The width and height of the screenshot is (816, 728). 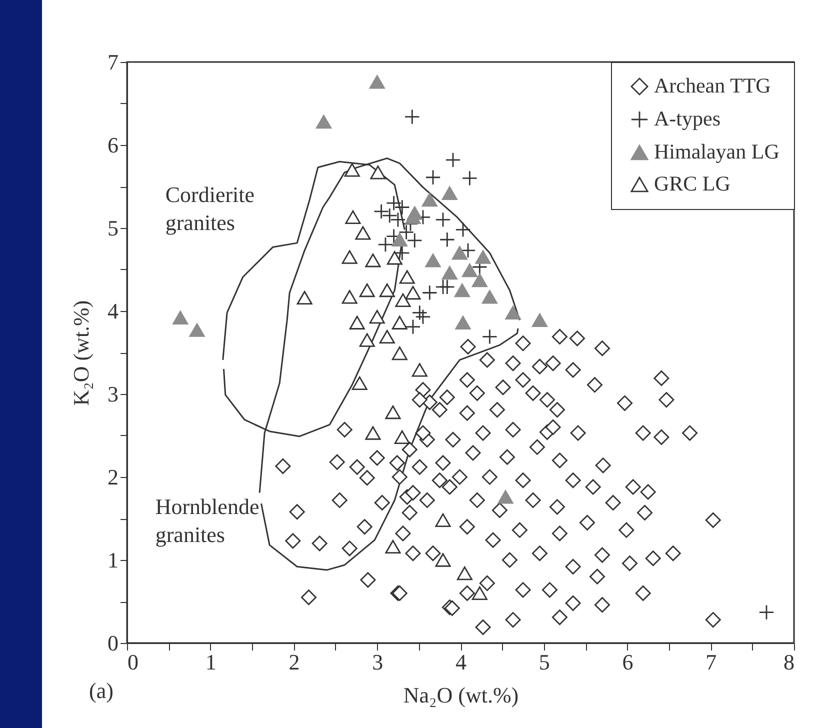 I want to click on y-tick-label: 1, so click(x=113, y=560).